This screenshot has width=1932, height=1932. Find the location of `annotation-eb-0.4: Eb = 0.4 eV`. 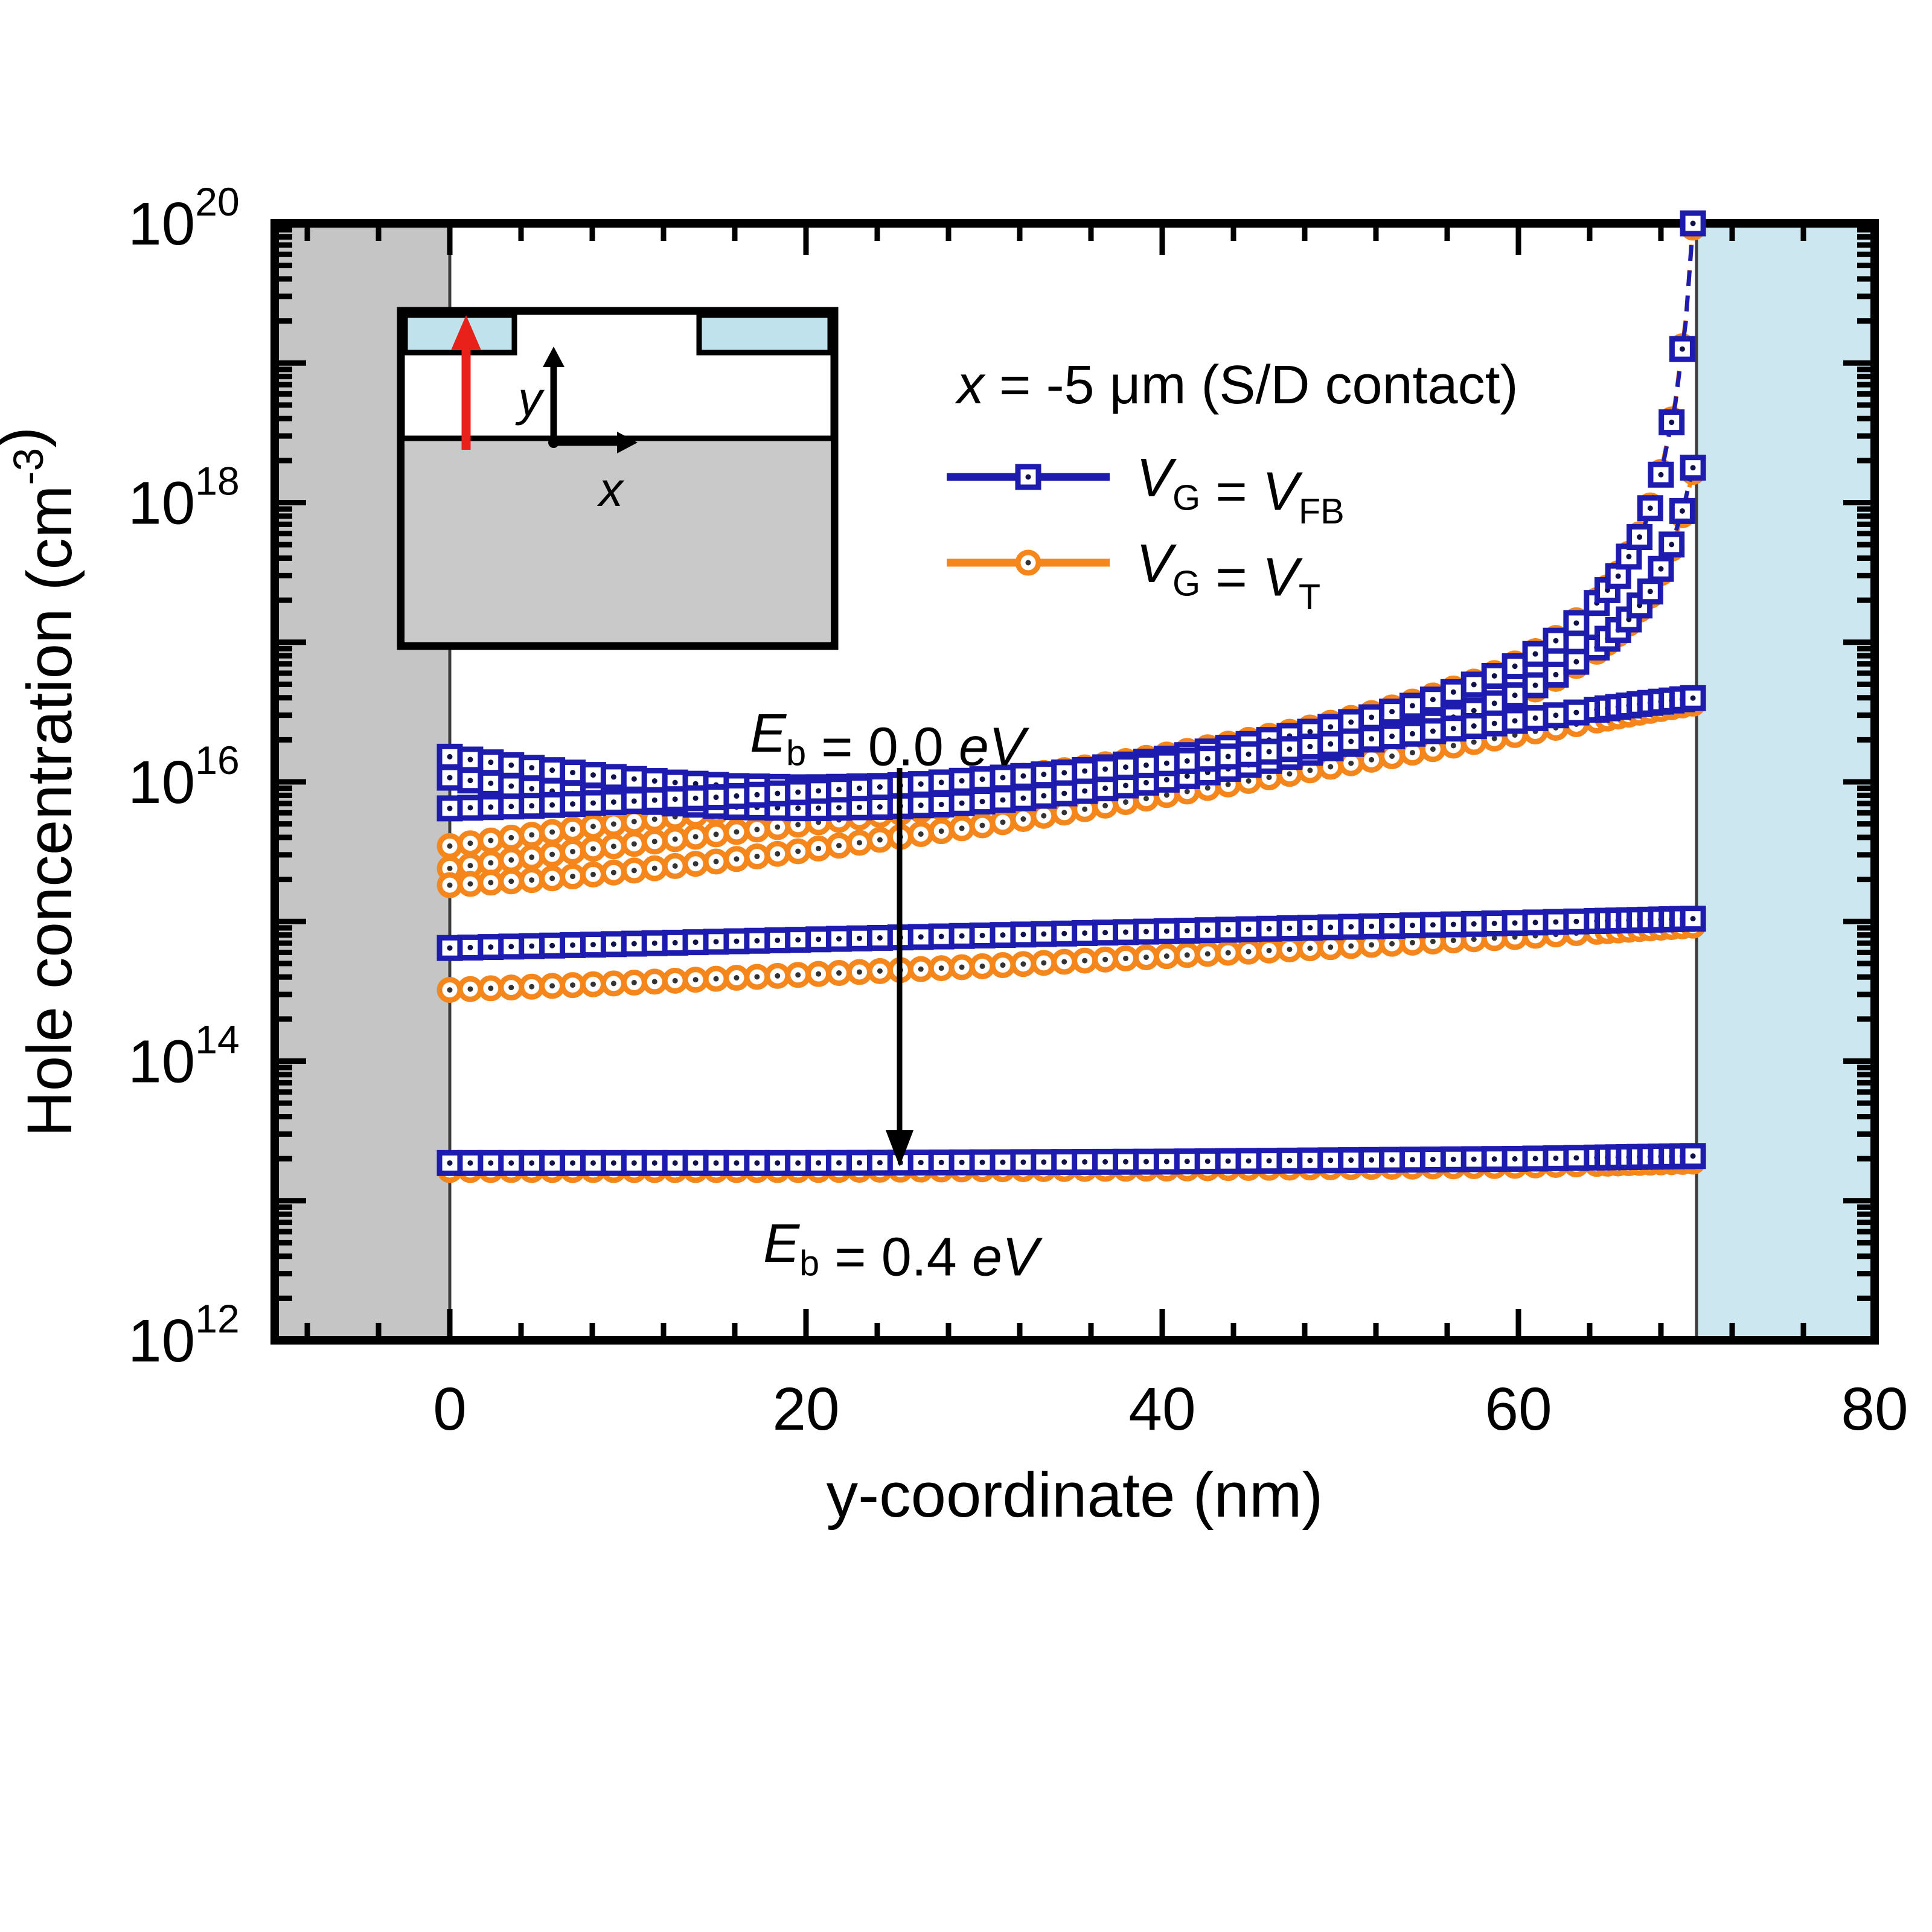

annotation-eb-0.4: Eb = 0.4 eV is located at coordinates (903, 1251).